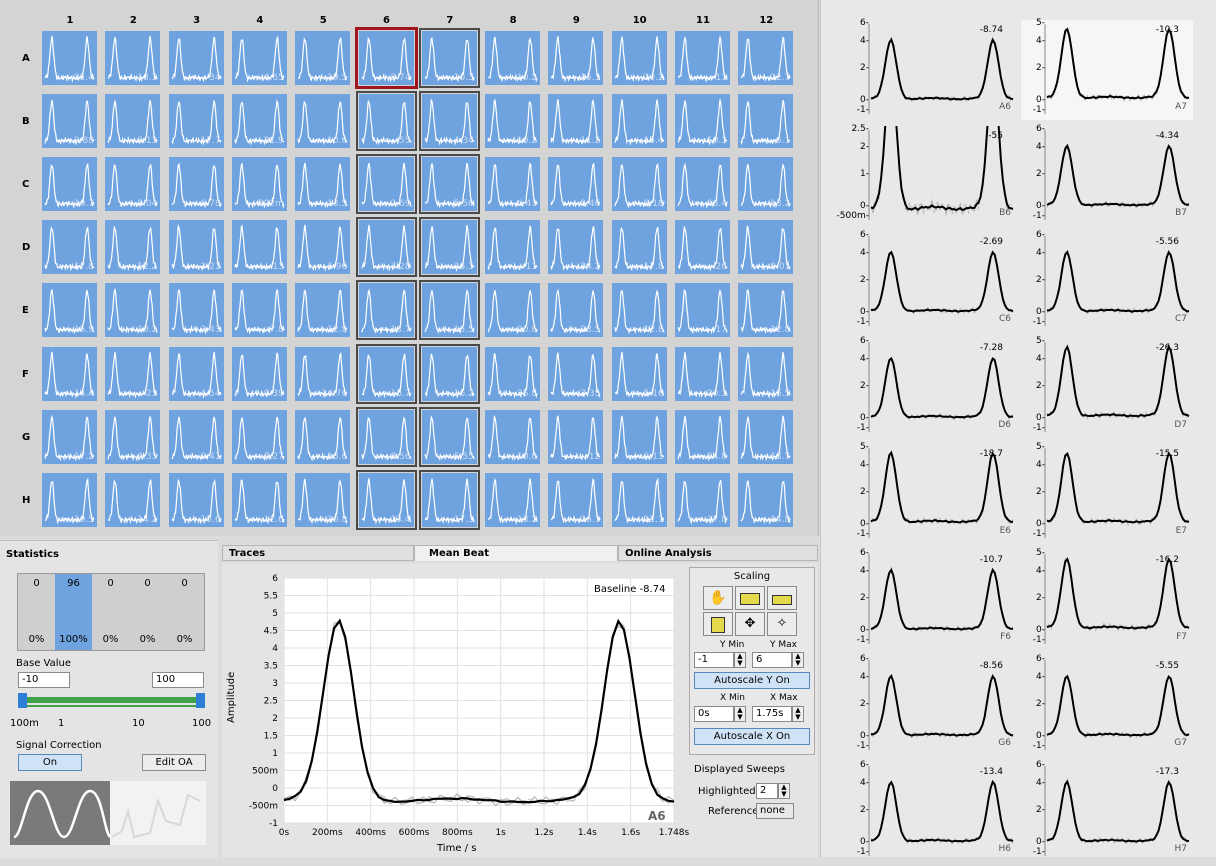 The image size is (1216, 866). What do you see at coordinates (1107, 493) in the screenshot?
I see `mini-chart-E7: 5- 4- 2- 0- -1- -15.5 E7` at bounding box center [1107, 493].